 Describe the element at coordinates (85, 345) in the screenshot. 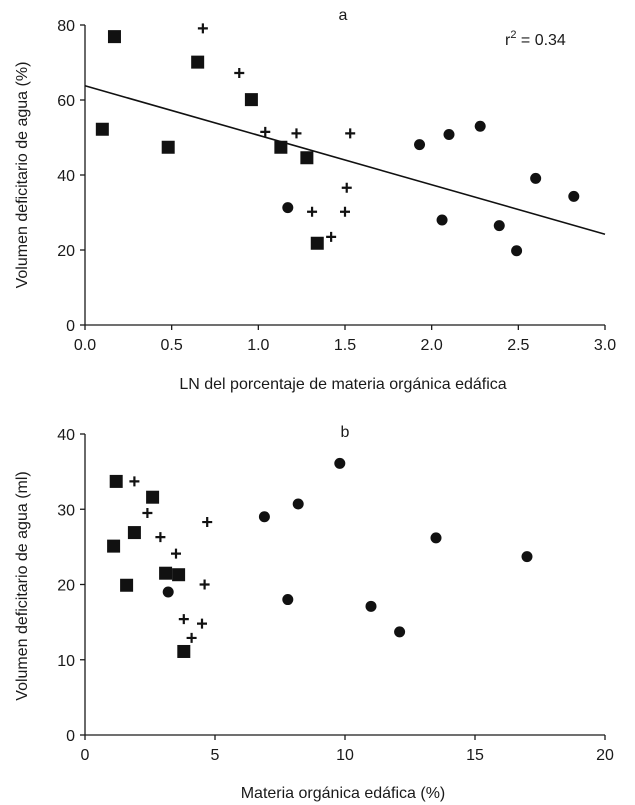

I see `x-tick-label-a: 0.0` at that location.